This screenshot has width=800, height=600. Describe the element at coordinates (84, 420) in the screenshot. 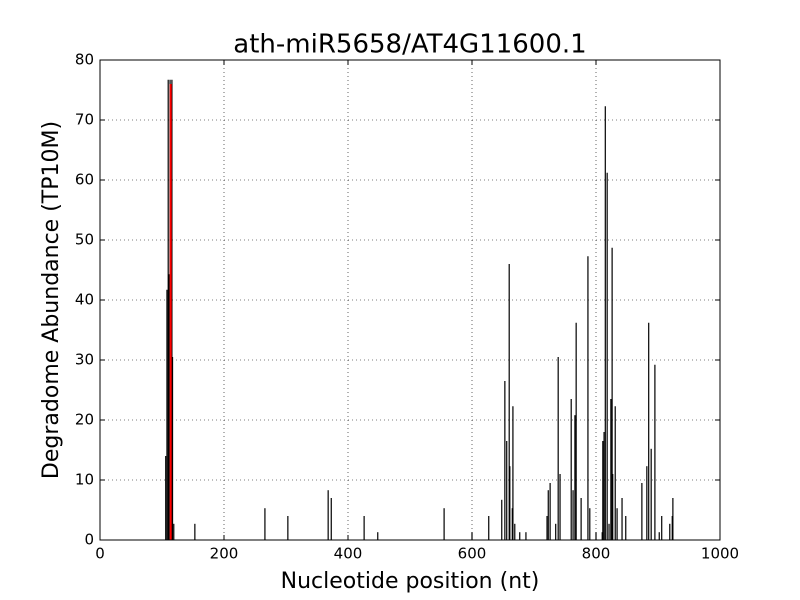

I see `y-tick-label: 20` at that location.